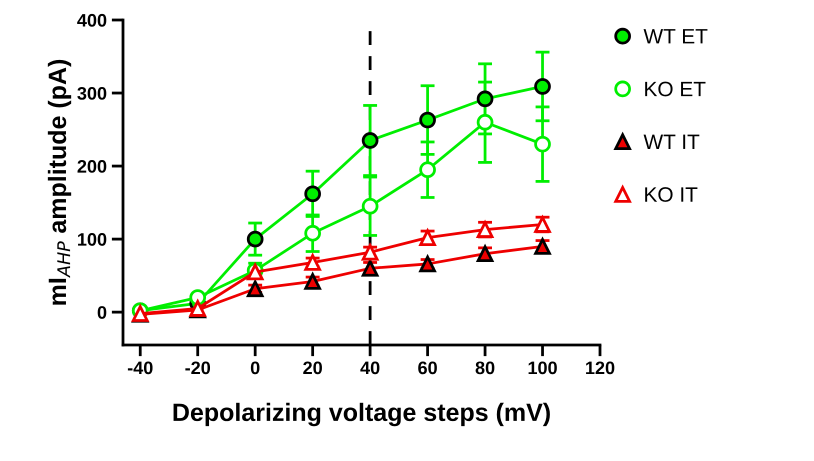 The image size is (814, 461). I want to click on x-tick-label: 0, so click(255, 367).